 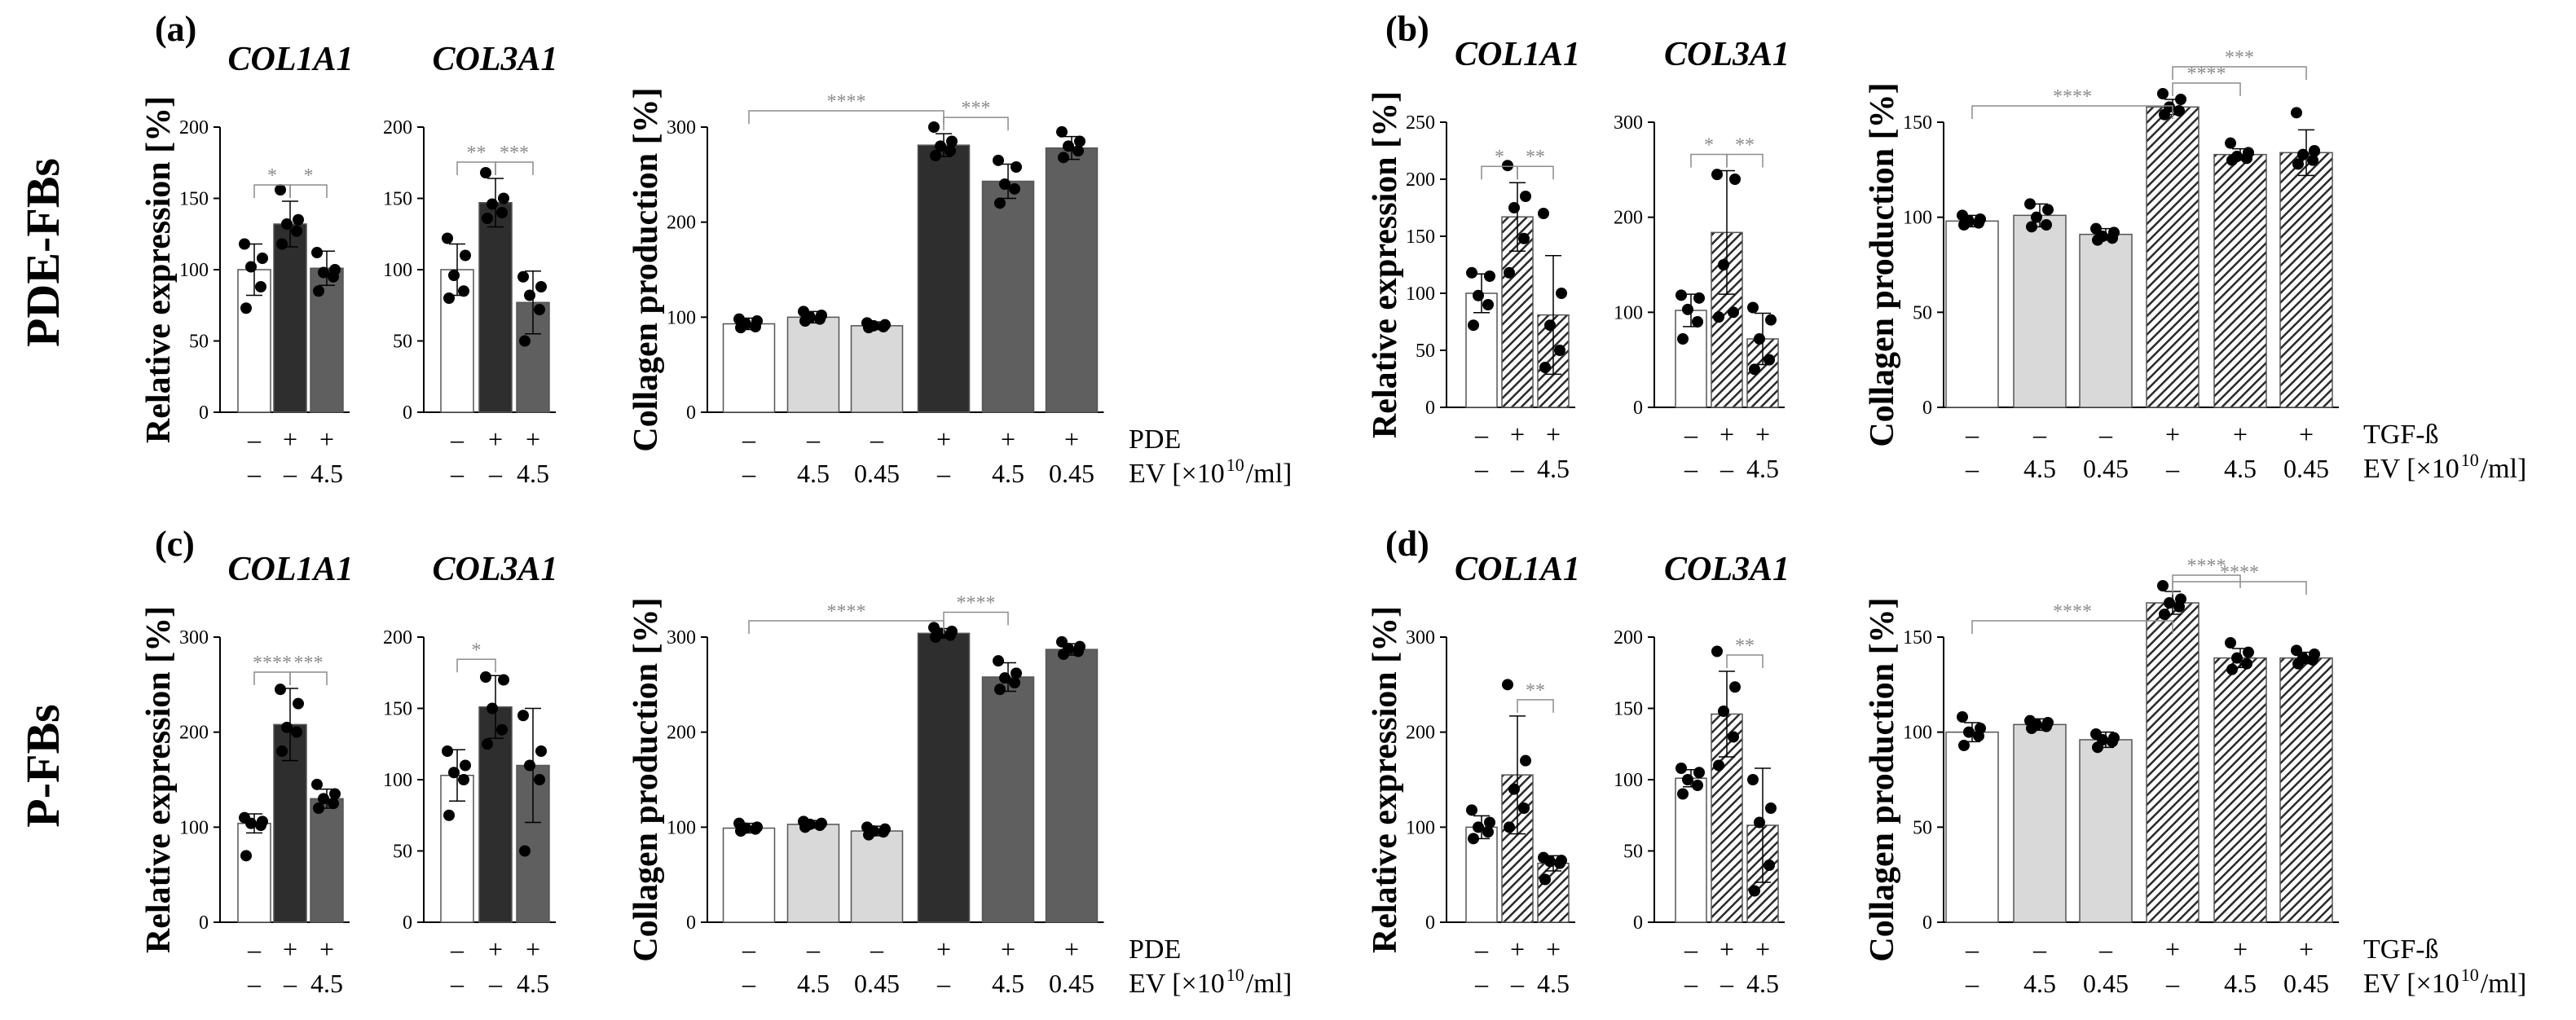 What do you see at coordinates (1407, 29) in the screenshot?
I see `panel-letter-b: (b)` at bounding box center [1407, 29].